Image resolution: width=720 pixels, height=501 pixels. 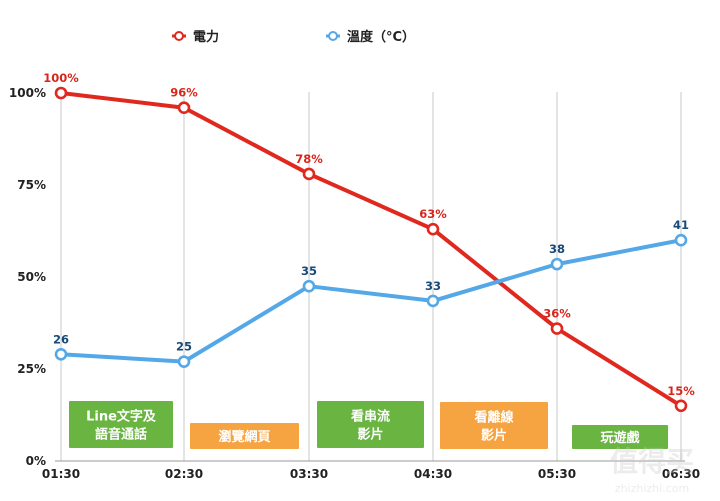 What do you see at coordinates (61, 339) in the screenshot?
I see `data-label: 26` at bounding box center [61, 339].